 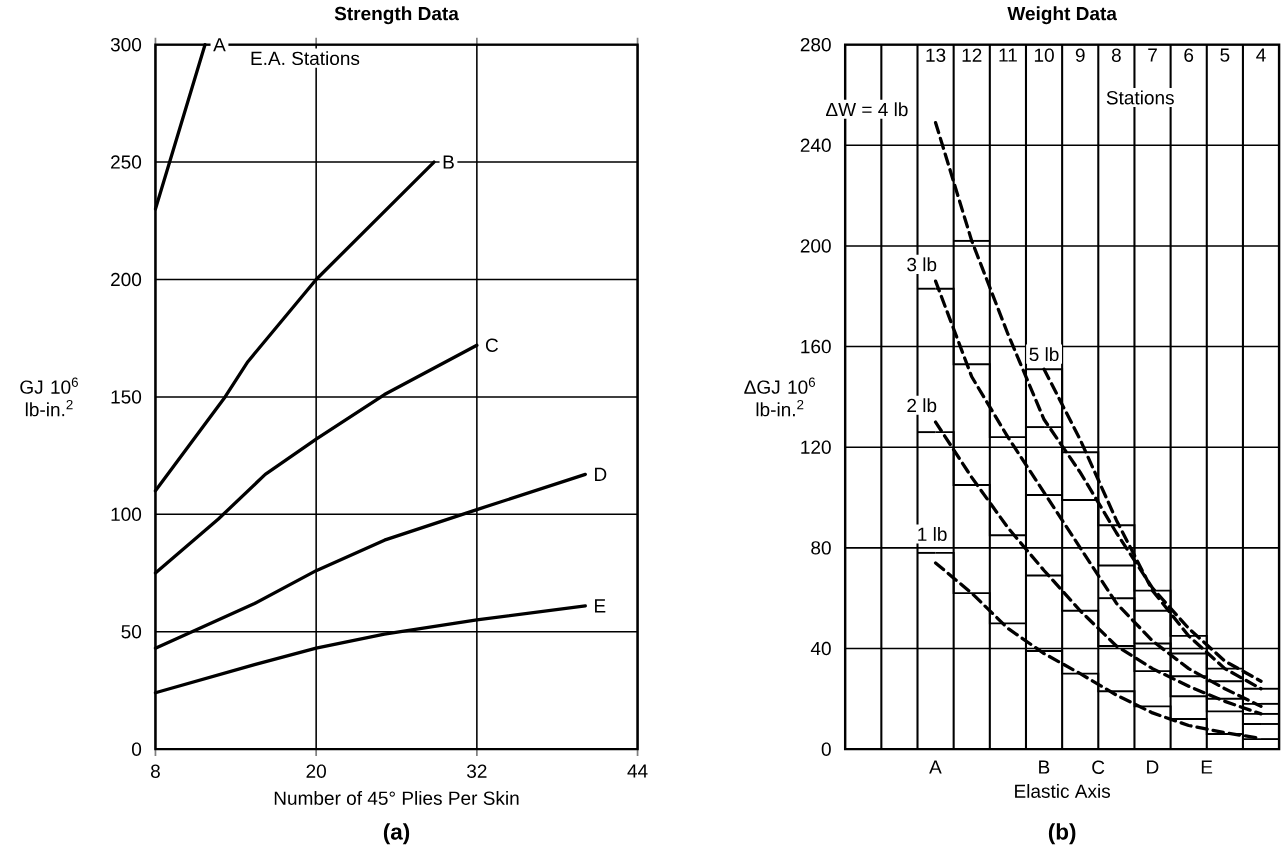 What do you see at coordinates (867, 109) in the screenshot?
I see `series-label: ΔW = 4 lb` at bounding box center [867, 109].